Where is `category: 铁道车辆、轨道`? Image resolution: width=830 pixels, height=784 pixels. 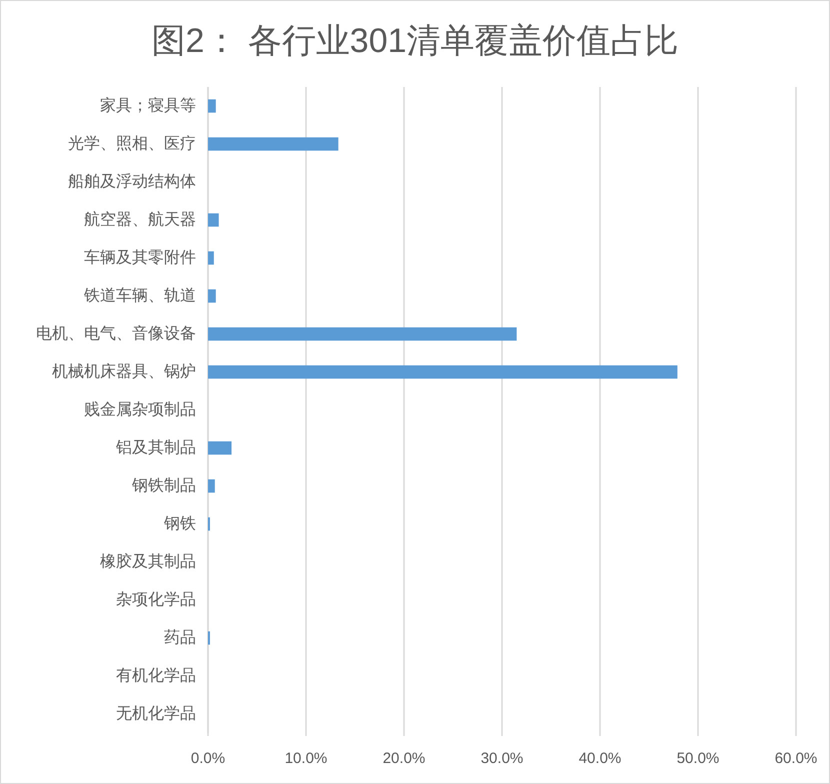 category: 铁道车辆、轨道 is located at coordinates (140, 296).